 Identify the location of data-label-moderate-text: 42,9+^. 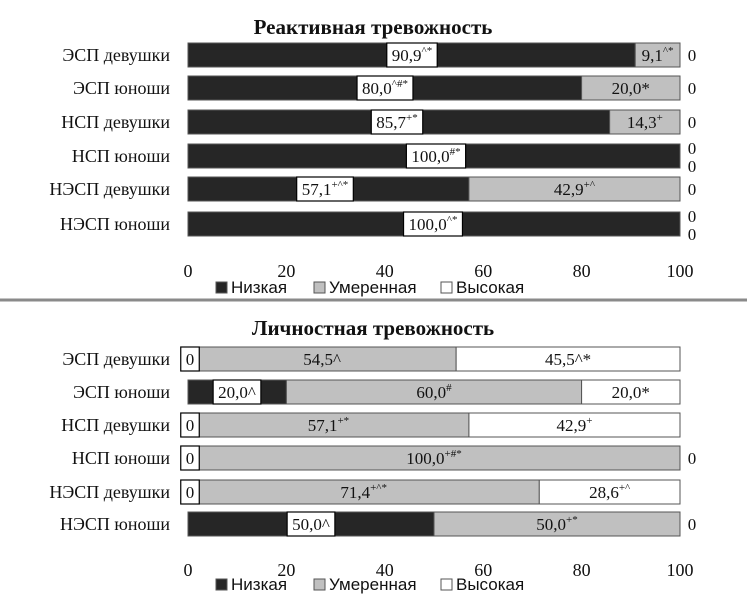
(575, 189).